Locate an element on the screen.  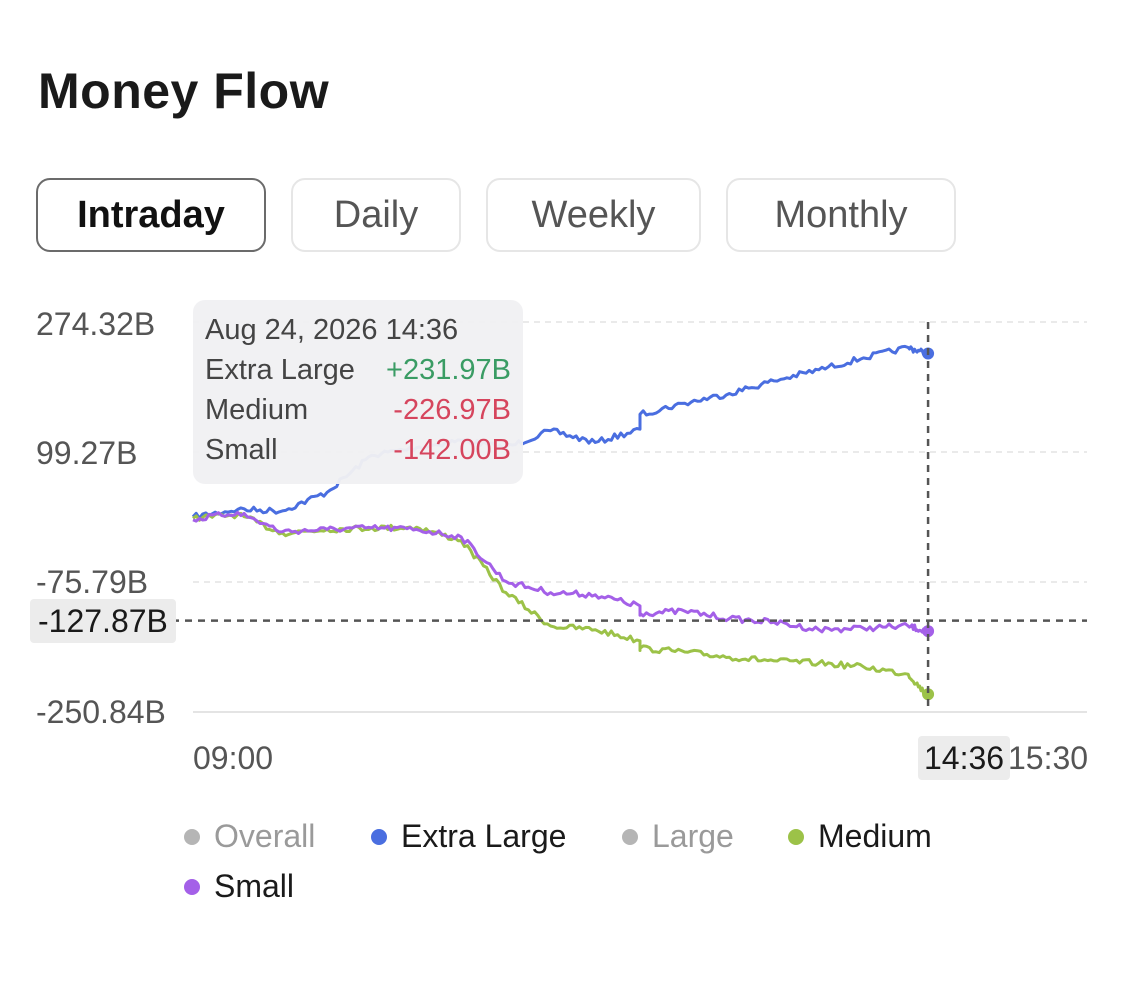
series-line-medium is located at coordinates (559, 603).